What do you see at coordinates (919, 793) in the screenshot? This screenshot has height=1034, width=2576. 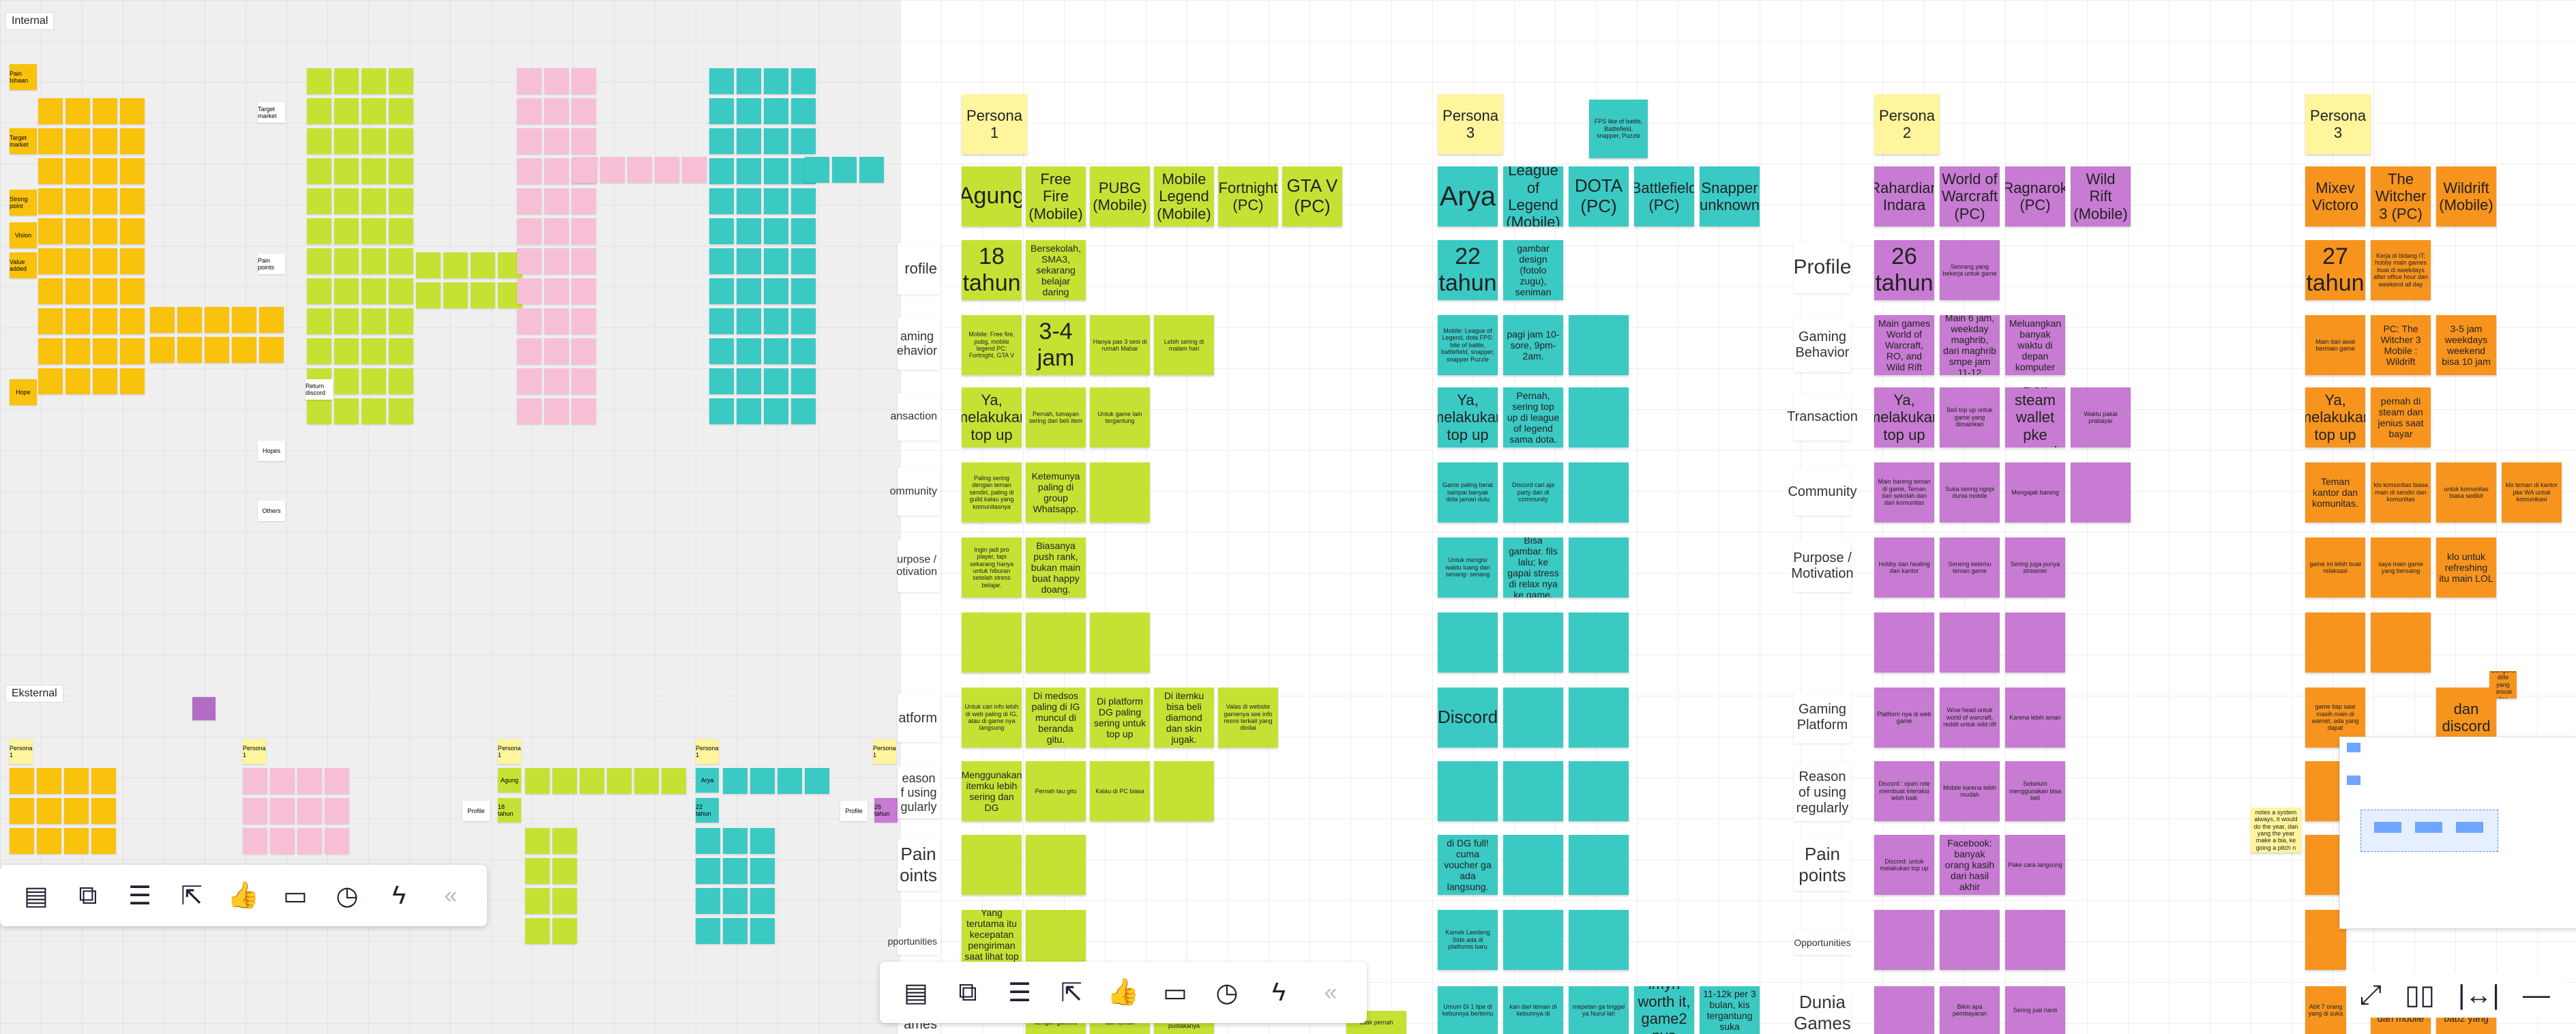 I see `row-label-reason-cut: eason f using gularly` at bounding box center [919, 793].